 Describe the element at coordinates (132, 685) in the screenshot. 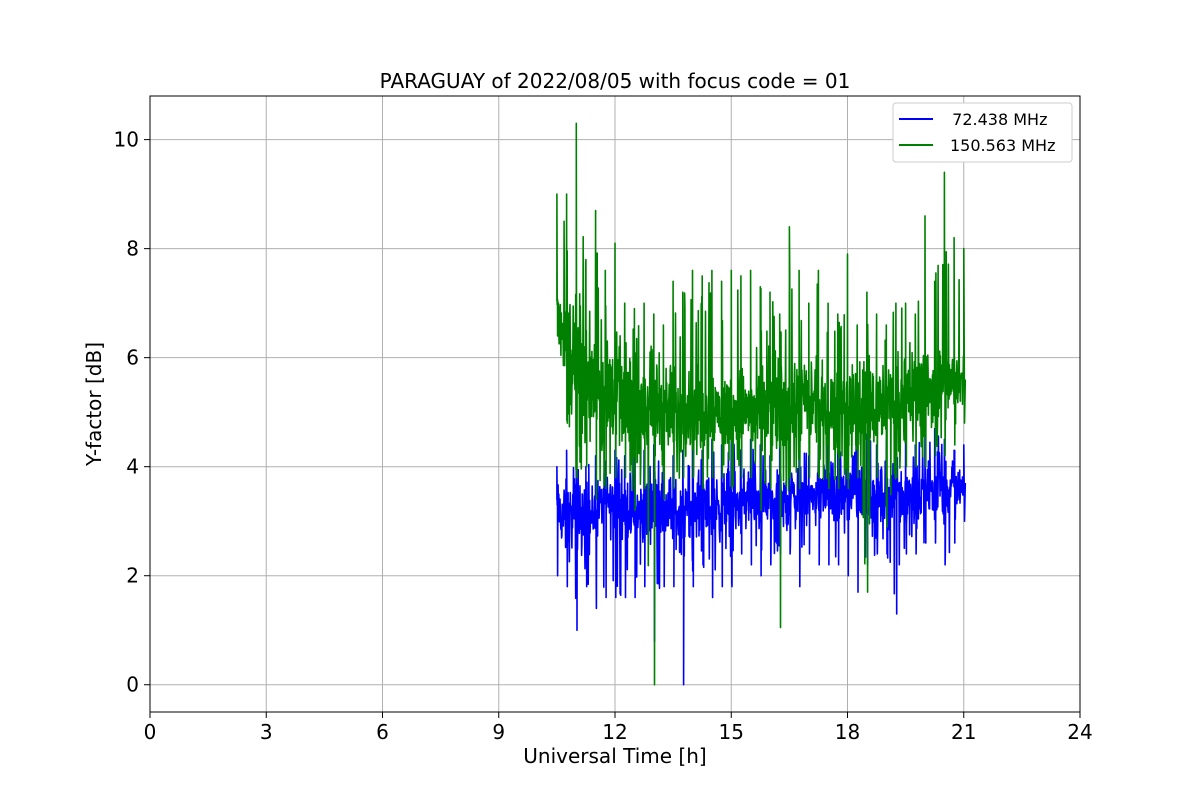

I see `y-tick-label: 0` at that location.